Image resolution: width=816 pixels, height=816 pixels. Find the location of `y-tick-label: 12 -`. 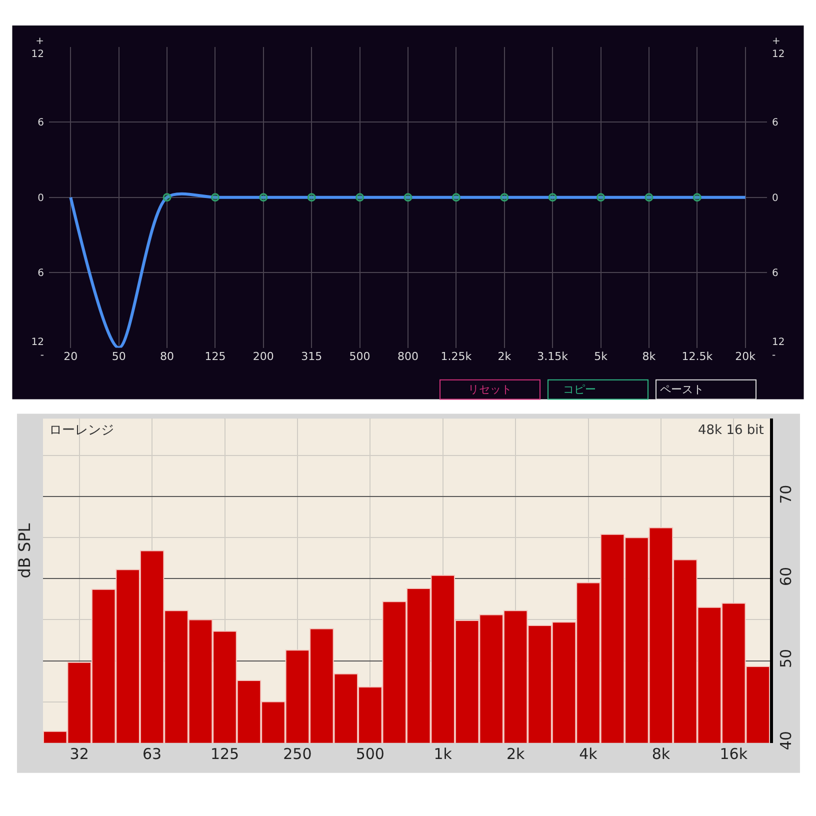

y-tick-label: 12 - is located at coordinates (37, 348).